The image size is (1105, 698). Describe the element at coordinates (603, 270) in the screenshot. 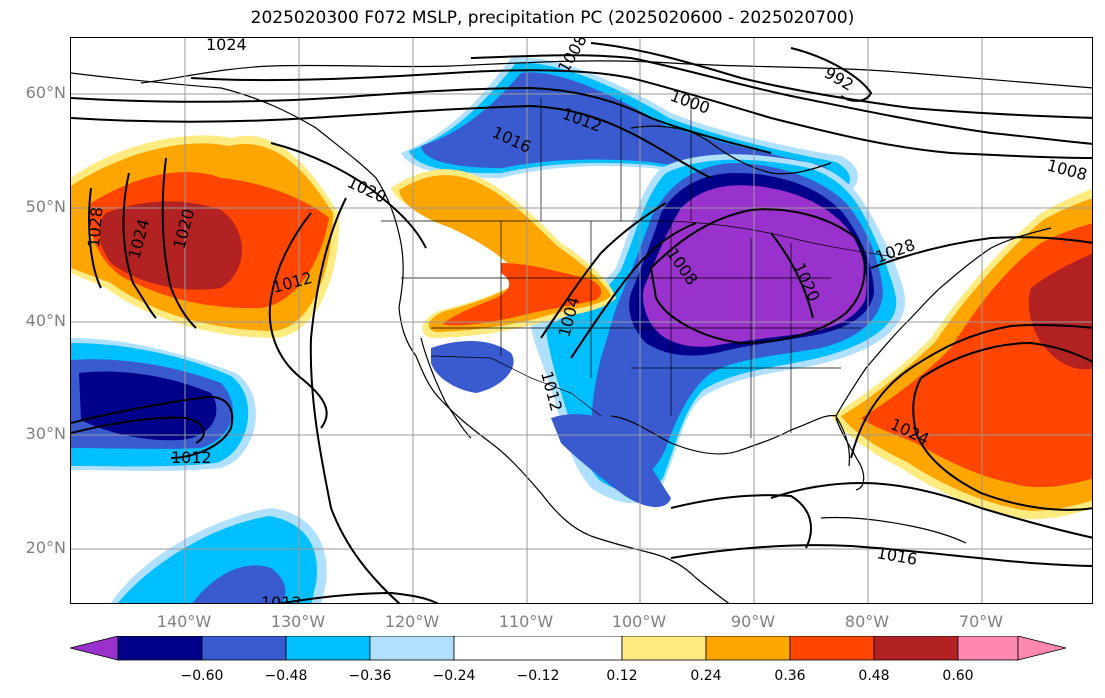

I see `isobar-1012-central` at that location.